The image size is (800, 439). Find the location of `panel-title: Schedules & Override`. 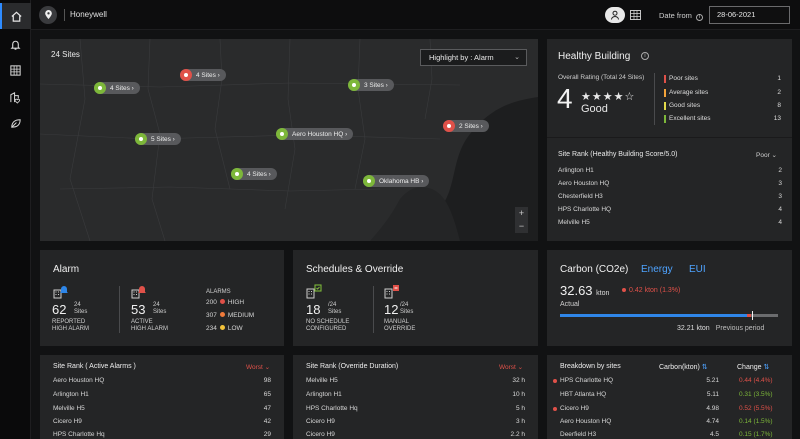

panel-title: Schedules & Override is located at coordinates (355, 269).